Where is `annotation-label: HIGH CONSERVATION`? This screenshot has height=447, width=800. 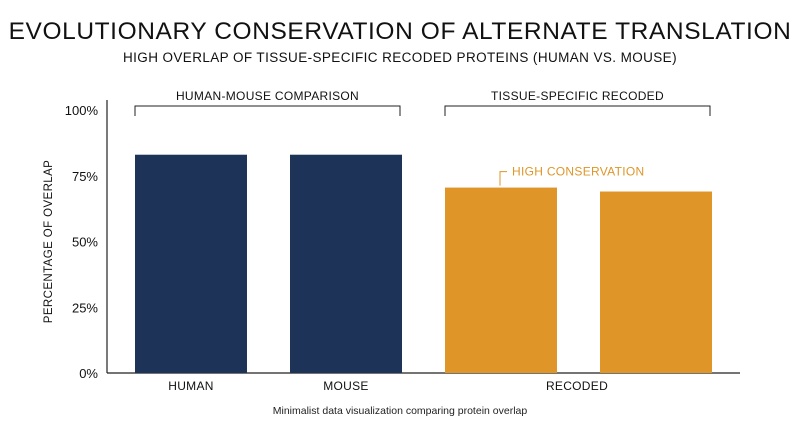
annotation-label: HIGH CONSERVATION is located at coordinates (578, 172).